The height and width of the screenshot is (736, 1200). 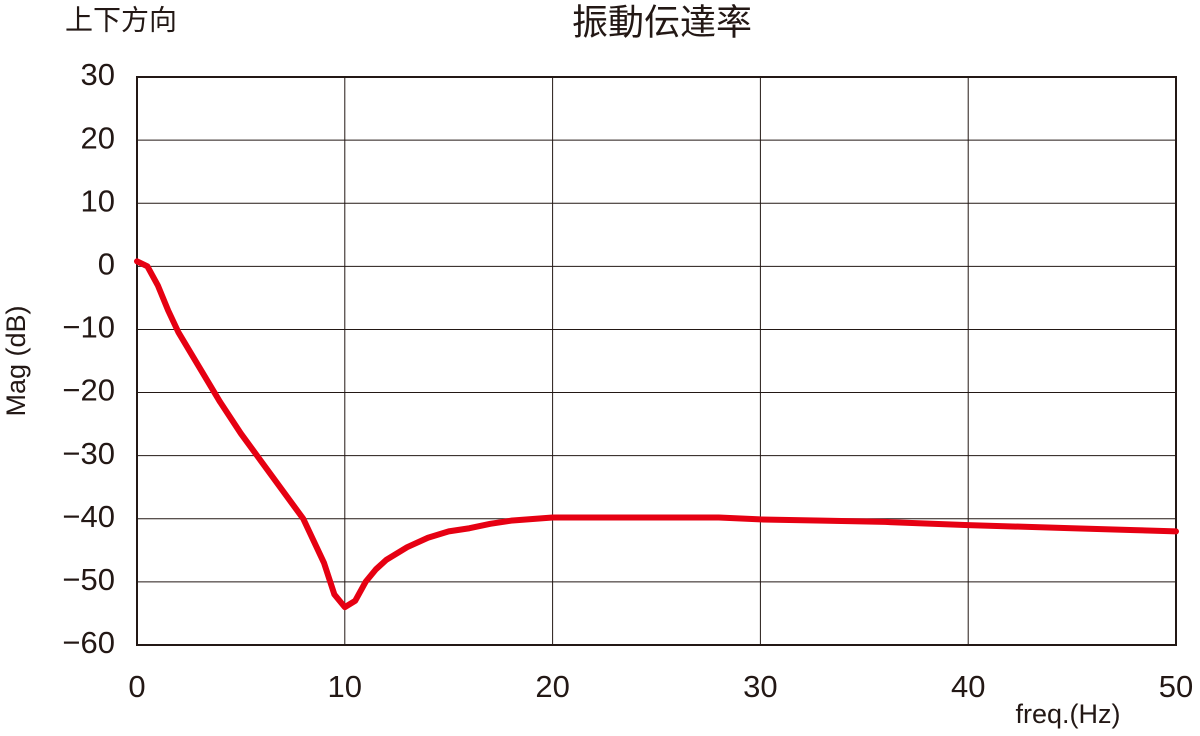 I want to click on y-tick-label: 30, so click(x=98, y=74).